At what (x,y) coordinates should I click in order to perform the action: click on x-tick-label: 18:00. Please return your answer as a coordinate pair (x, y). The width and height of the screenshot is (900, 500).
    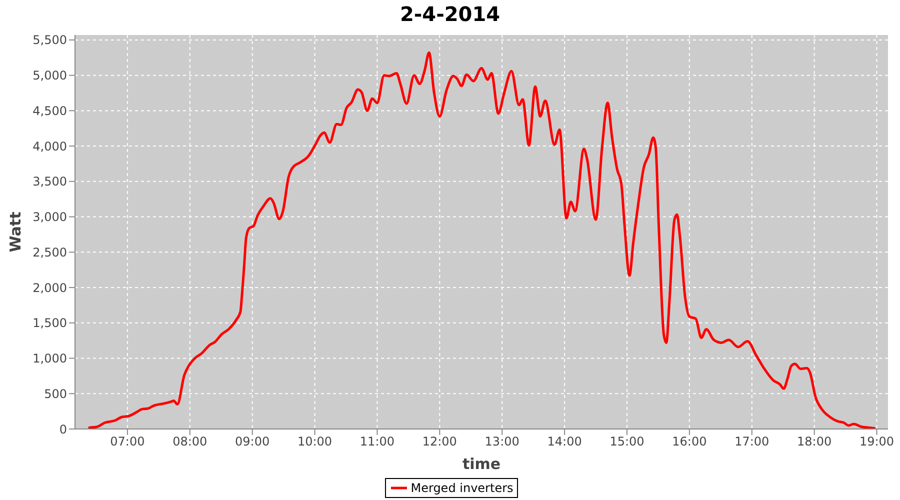
    Looking at the image, I should click on (814, 441).